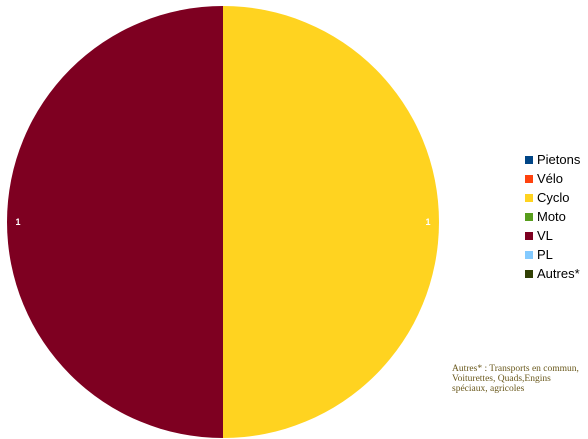  I want to click on legend-item-moto: Moto, so click(552, 216).